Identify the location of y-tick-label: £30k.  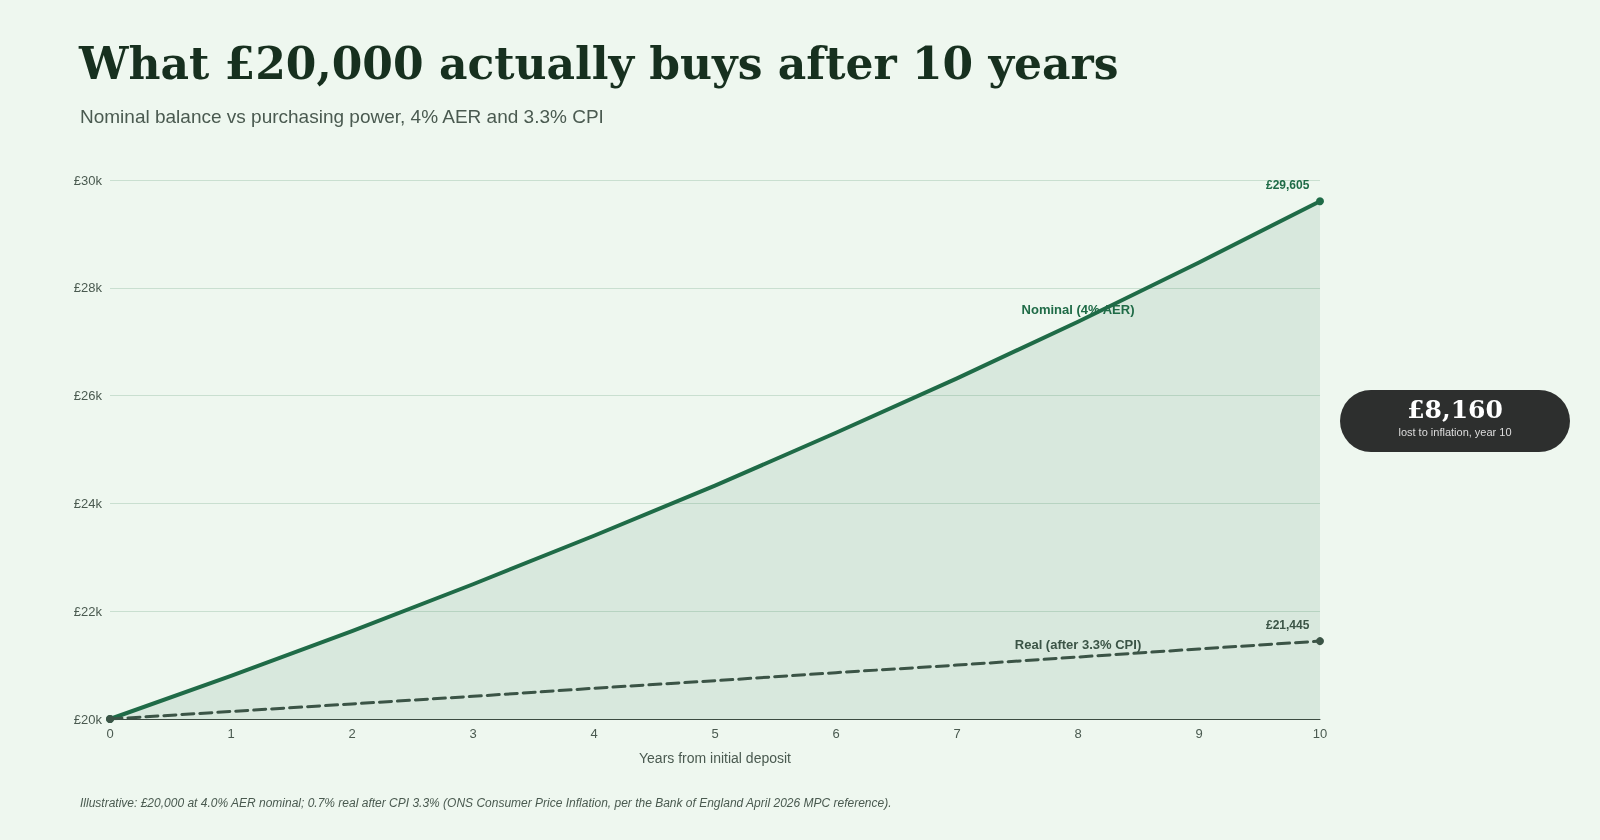
(88, 180).